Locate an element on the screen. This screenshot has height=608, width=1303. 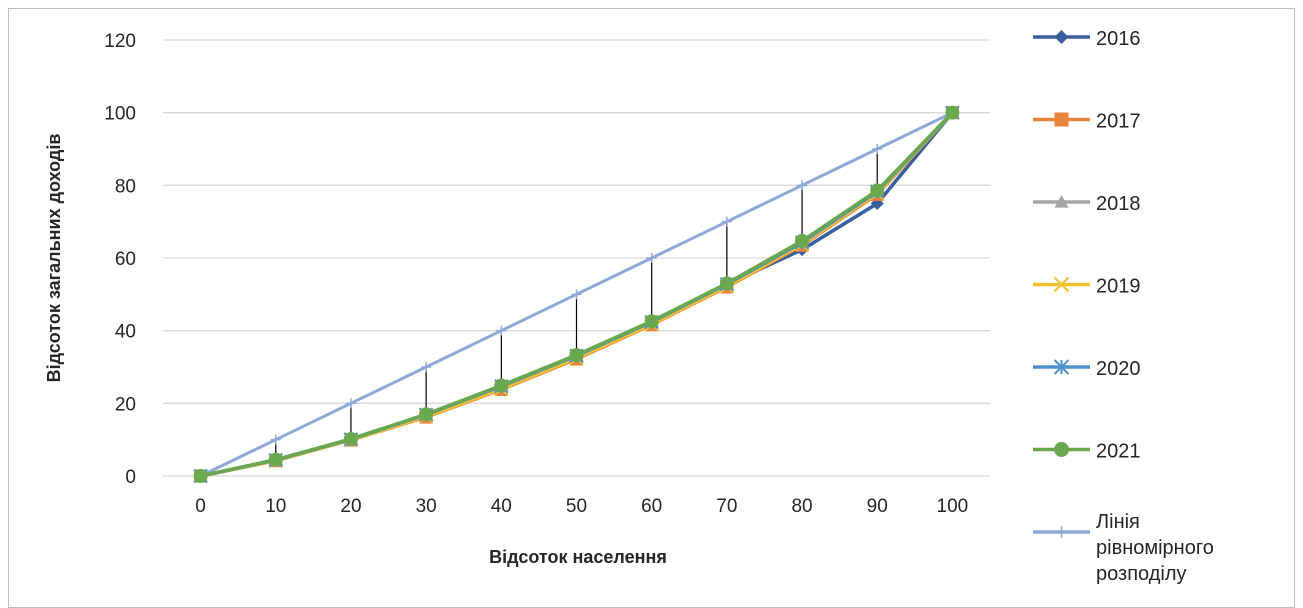
legend-label: 2018 is located at coordinates (1118, 204).